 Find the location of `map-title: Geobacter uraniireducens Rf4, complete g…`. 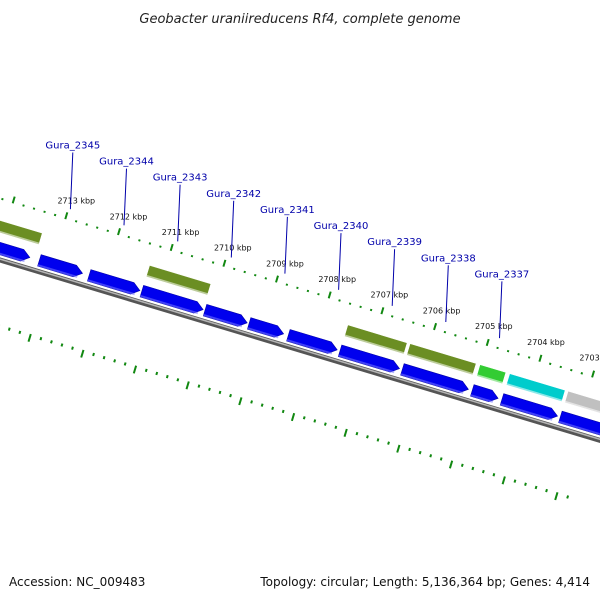

map-title: Geobacter uraniireducens Rf4, complete g… is located at coordinates (299, 19).